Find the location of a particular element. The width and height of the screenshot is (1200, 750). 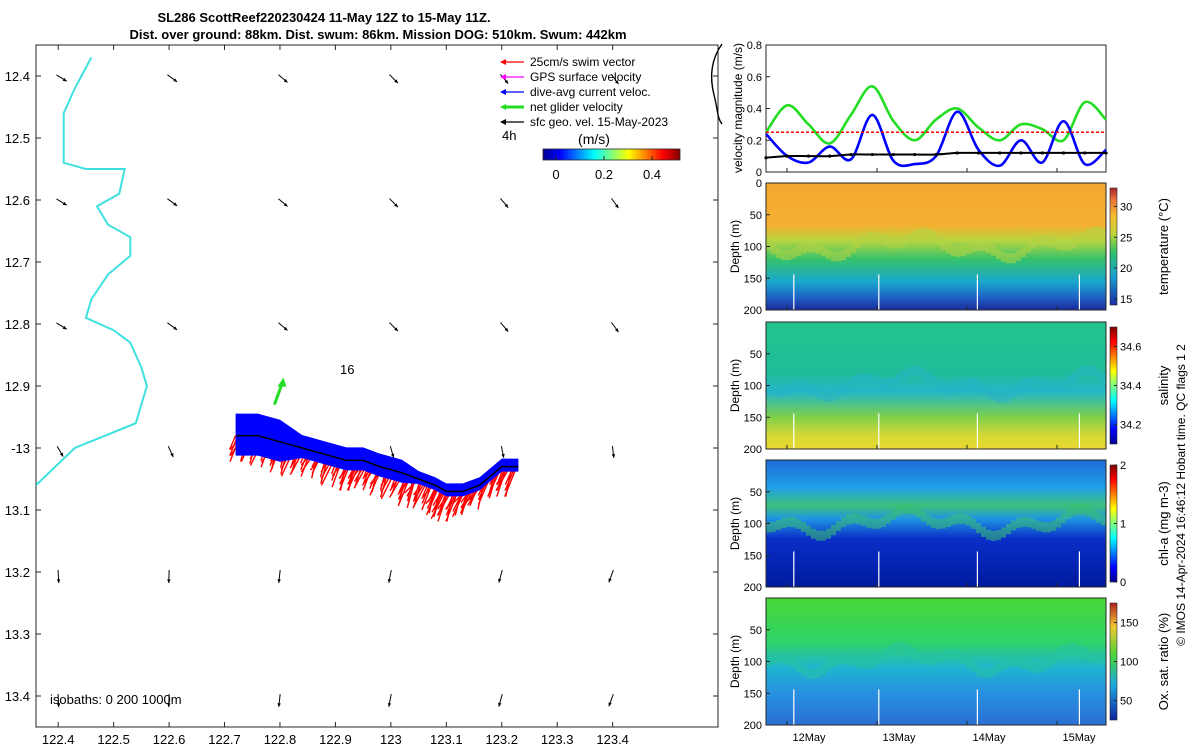

map-x-tick-label: 122.5 is located at coordinates (113, 739).